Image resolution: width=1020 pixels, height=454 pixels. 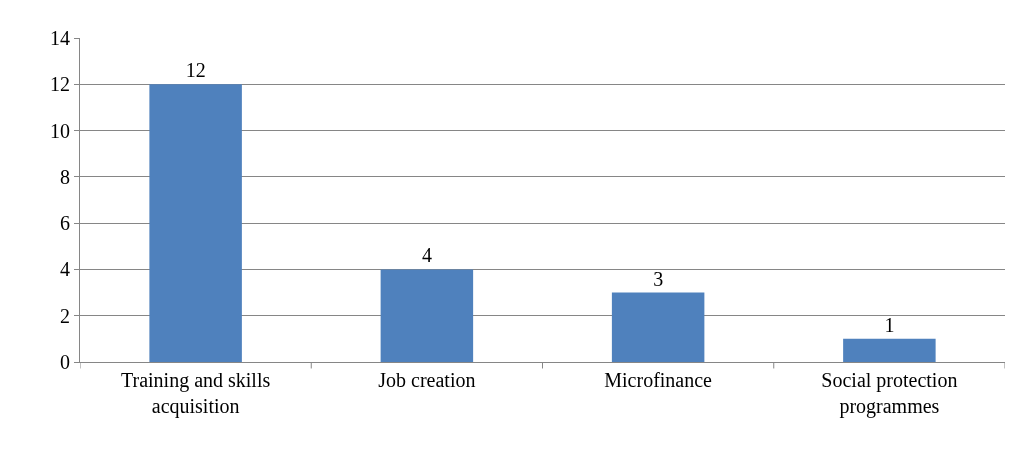 I want to click on y-tick-label: 0, so click(x=65, y=362).